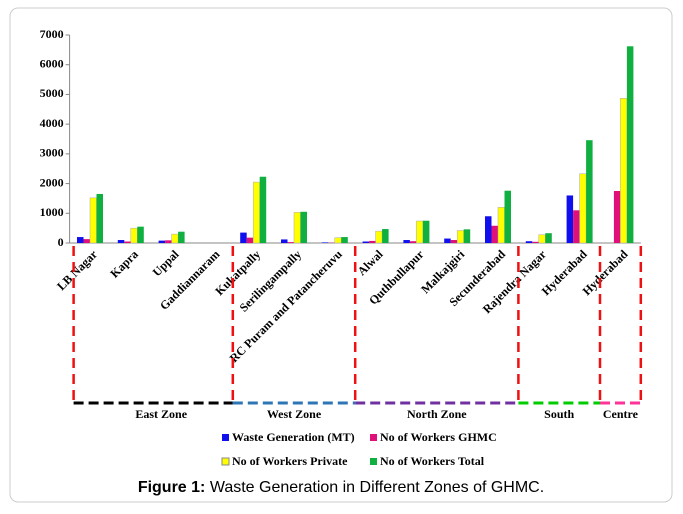  Describe the element at coordinates (621, 414) in the screenshot. I see `zone-label: Centre` at that location.